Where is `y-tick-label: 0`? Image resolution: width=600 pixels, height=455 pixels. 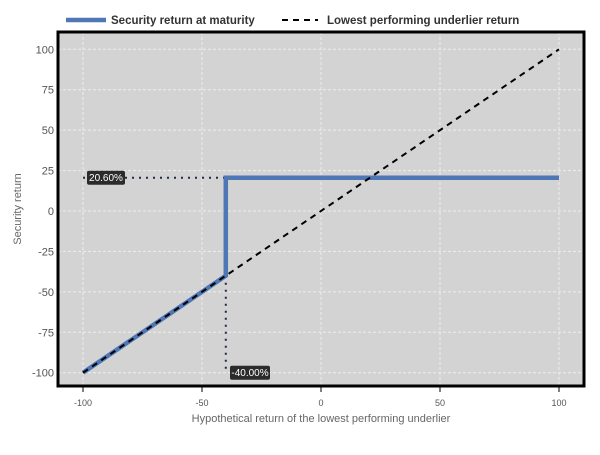 y-tick-label: 0 is located at coordinates (51, 212).